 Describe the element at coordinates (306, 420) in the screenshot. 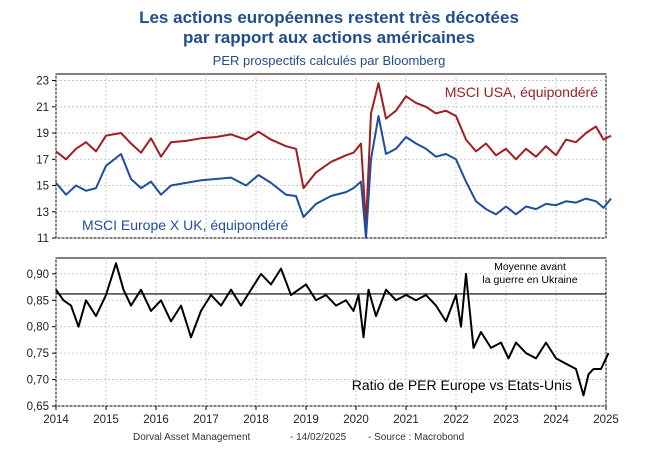

I see `xtick-label-2019: 2019` at that location.